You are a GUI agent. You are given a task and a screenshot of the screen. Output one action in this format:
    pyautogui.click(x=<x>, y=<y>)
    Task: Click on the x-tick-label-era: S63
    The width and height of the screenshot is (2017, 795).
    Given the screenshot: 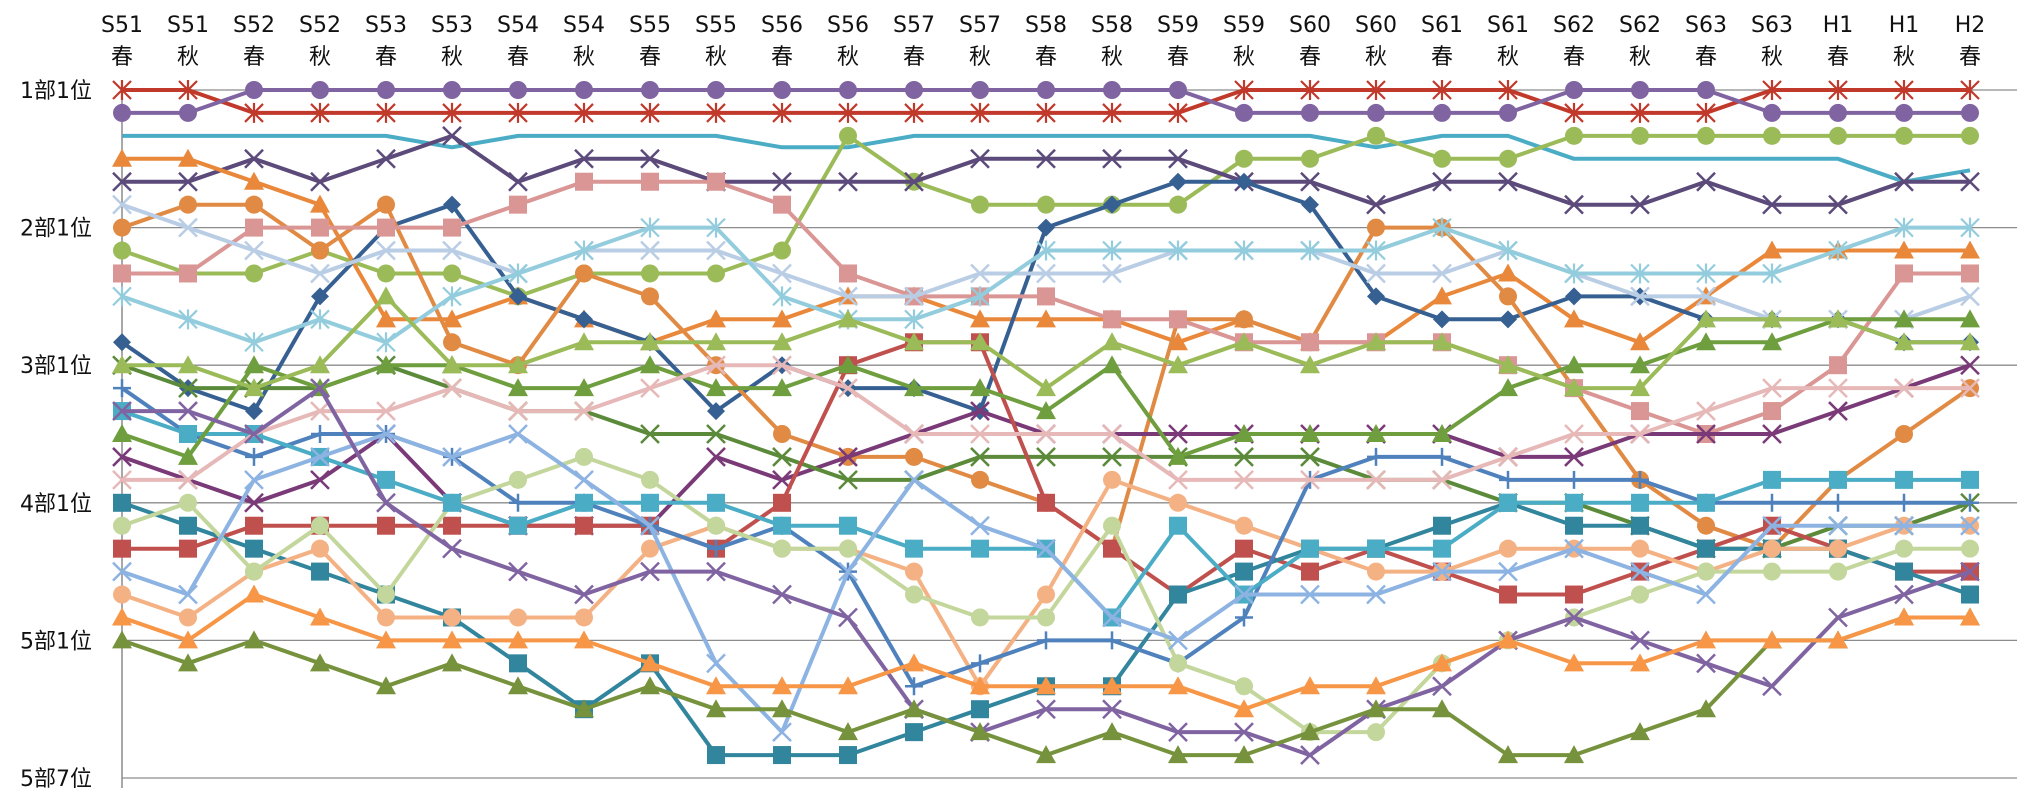 What is the action you would take?
    pyautogui.click(x=1772, y=25)
    